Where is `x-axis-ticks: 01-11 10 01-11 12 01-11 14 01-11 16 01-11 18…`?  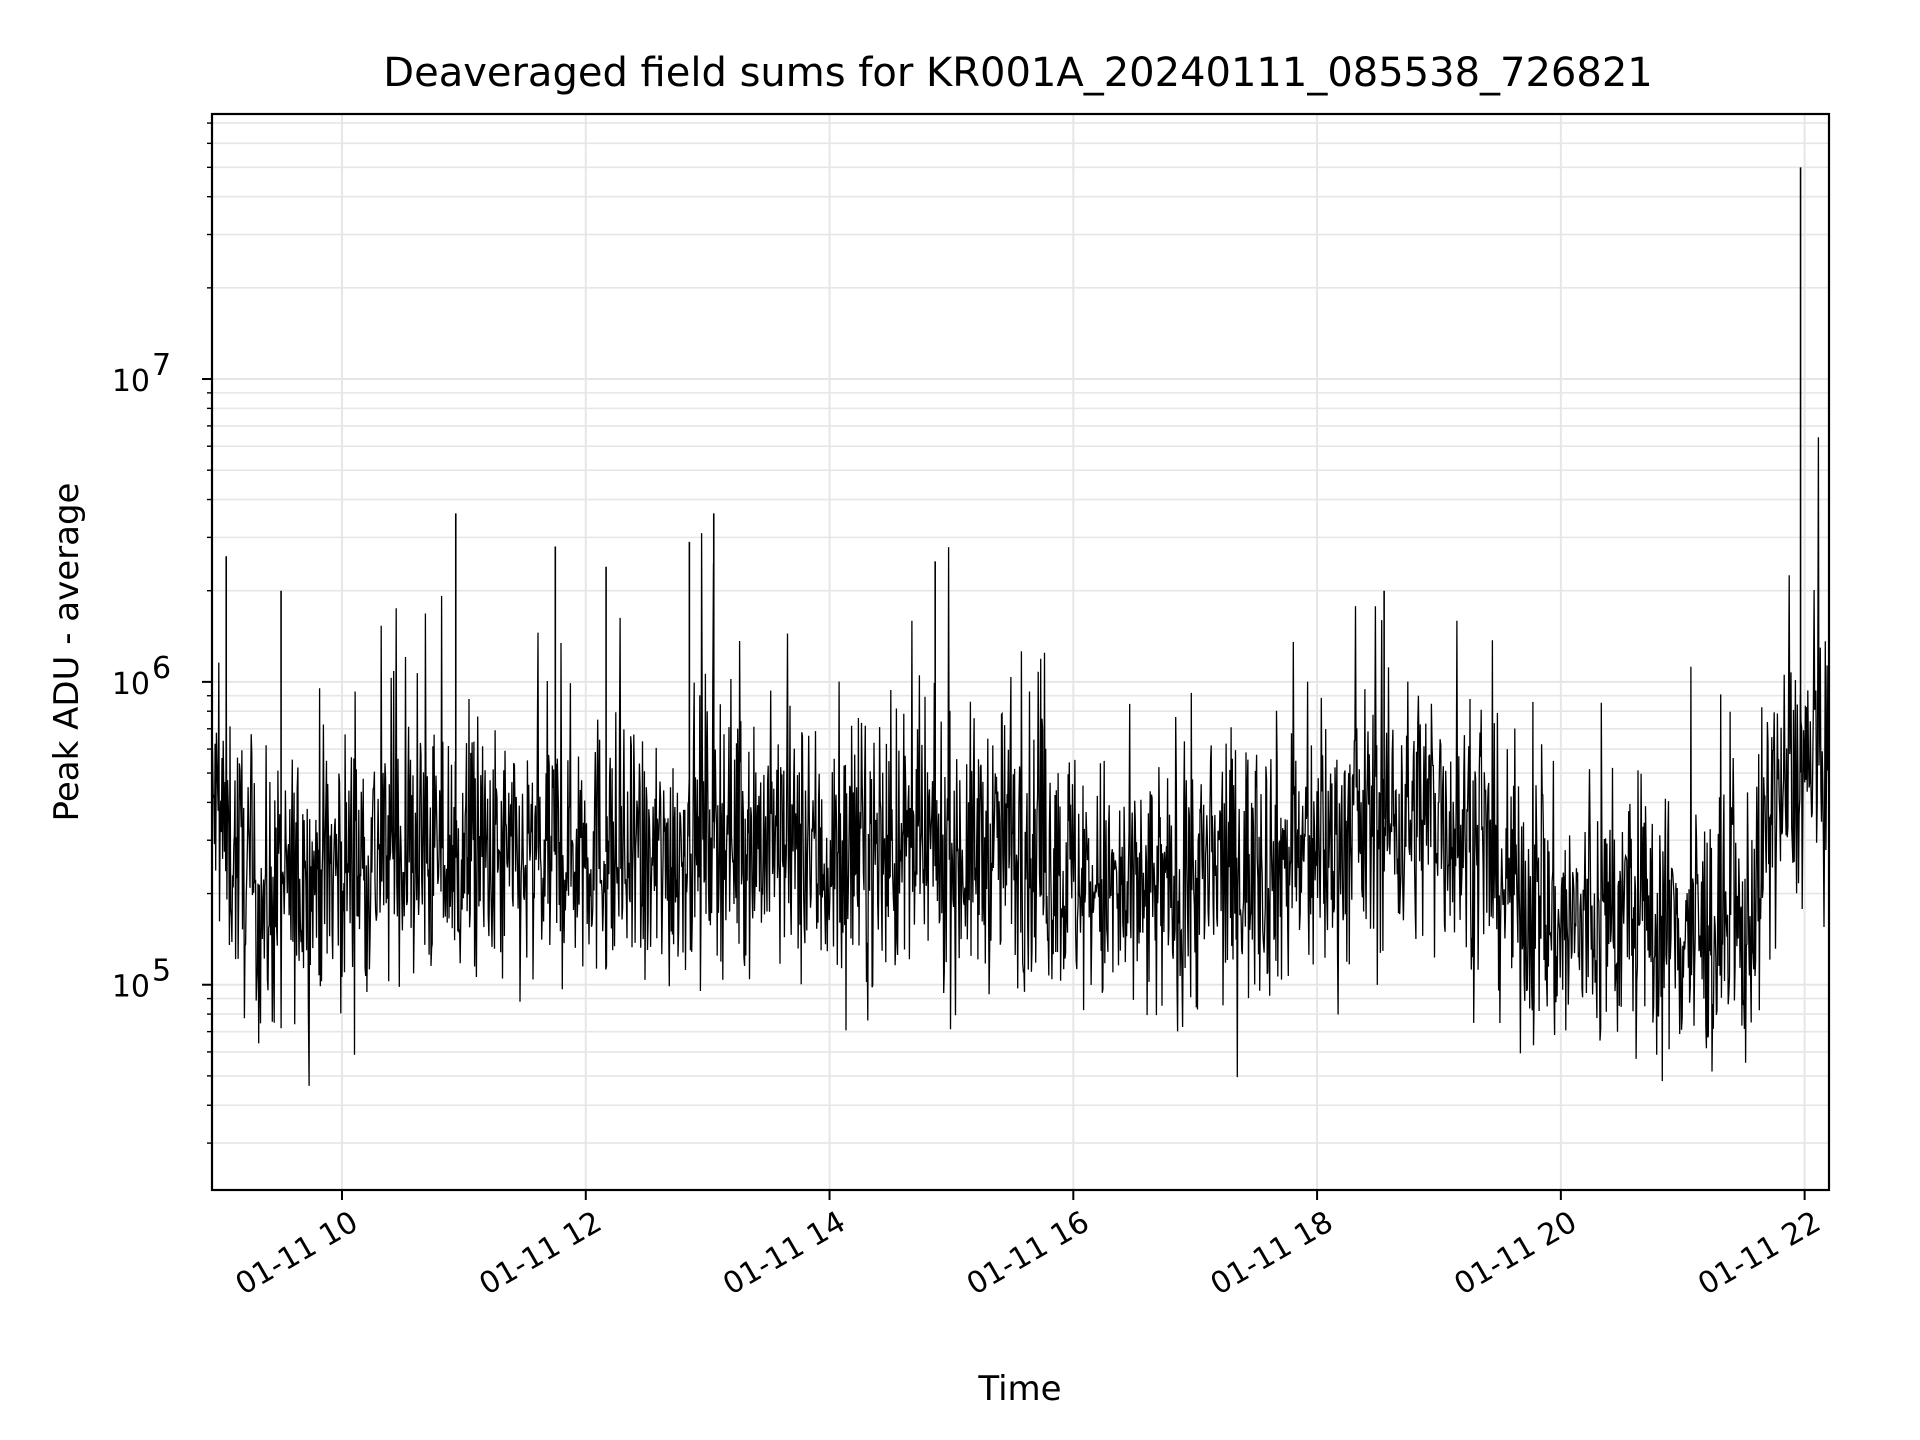
x-axis-ticks: 01-11 10 01-11 12 01-11 14 01-11 16 01-11 18… is located at coordinates (1028, 1246).